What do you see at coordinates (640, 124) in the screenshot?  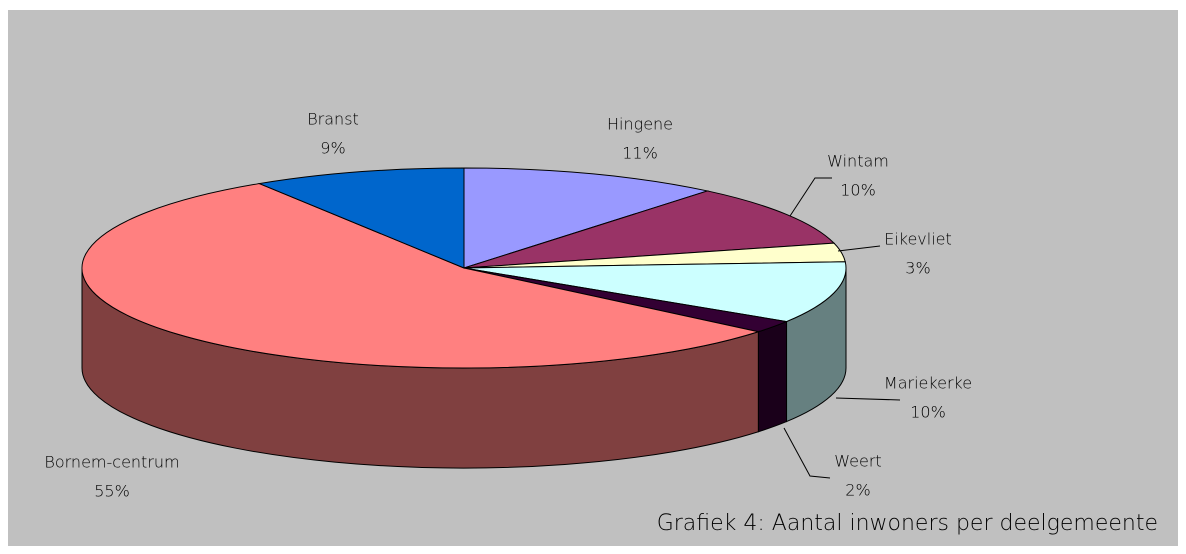 I see `slice-label: Hingene` at bounding box center [640, 124].